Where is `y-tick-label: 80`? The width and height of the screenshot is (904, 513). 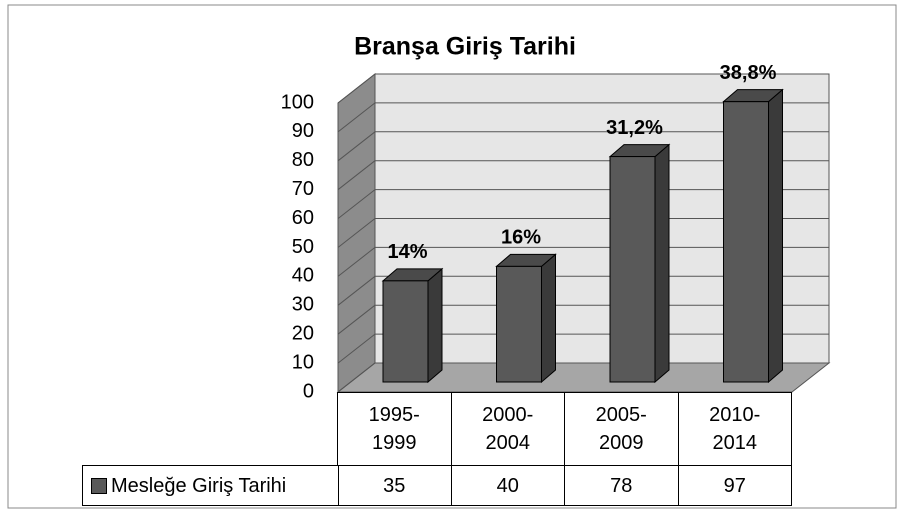 y-tick-label: 80 is located at coordinates (303, 160).